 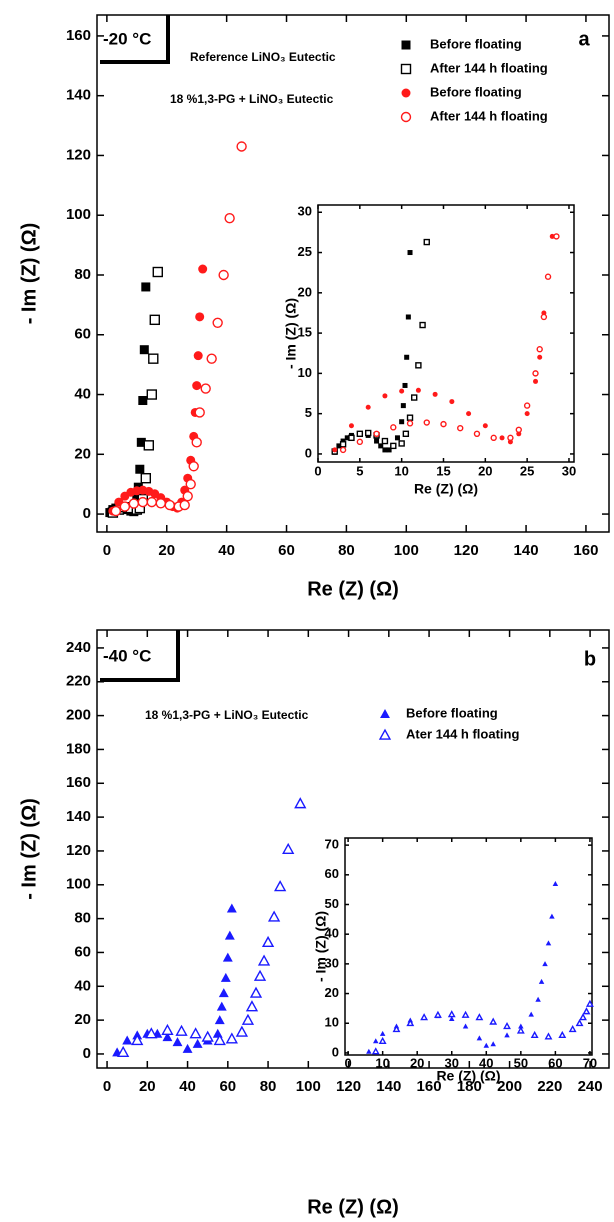 What do you see at coordinates (78, 154) in the screenshot?
I see `y-tick-label: 120` at bounding box center [78, 154].